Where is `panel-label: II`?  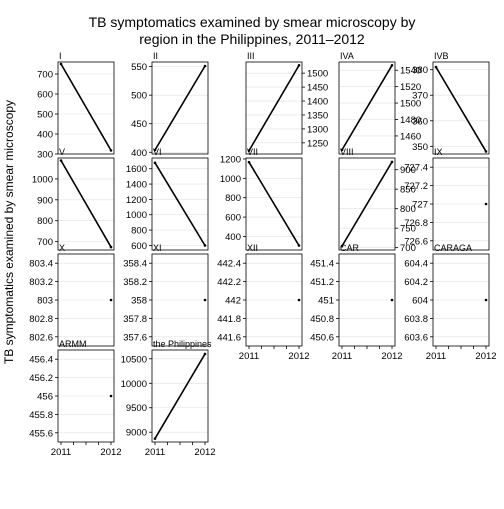
panel-label: II is located at coordinates (155, 56).